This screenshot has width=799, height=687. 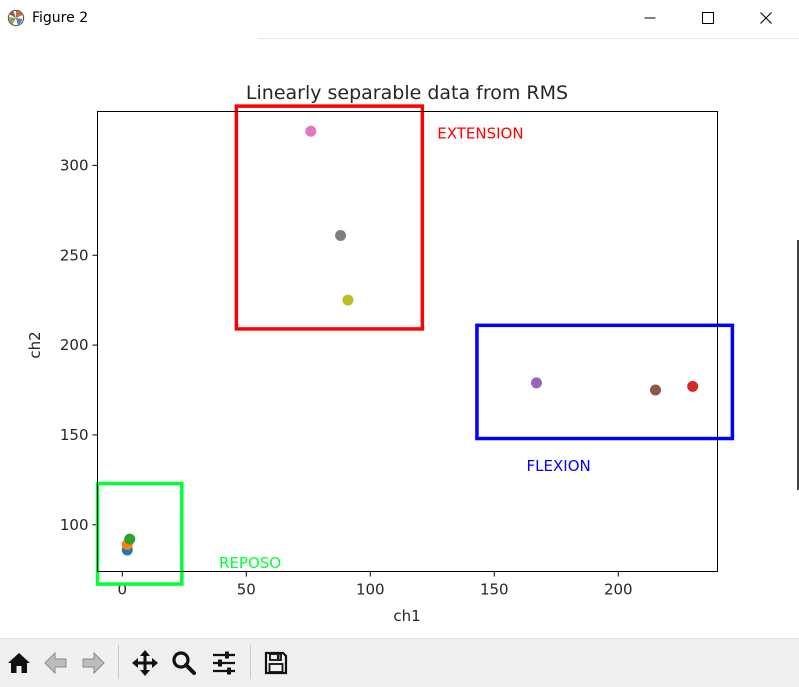 I want to click on back-icon, so click(x=55, y=663).